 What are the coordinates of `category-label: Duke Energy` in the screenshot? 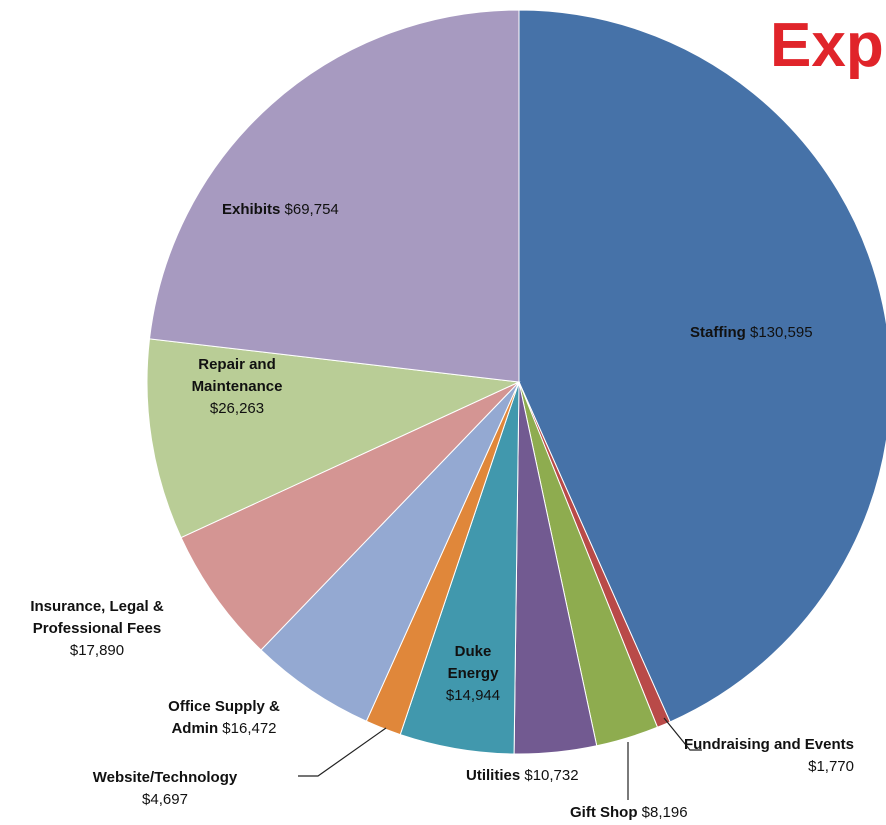 It's located at (473, 662).